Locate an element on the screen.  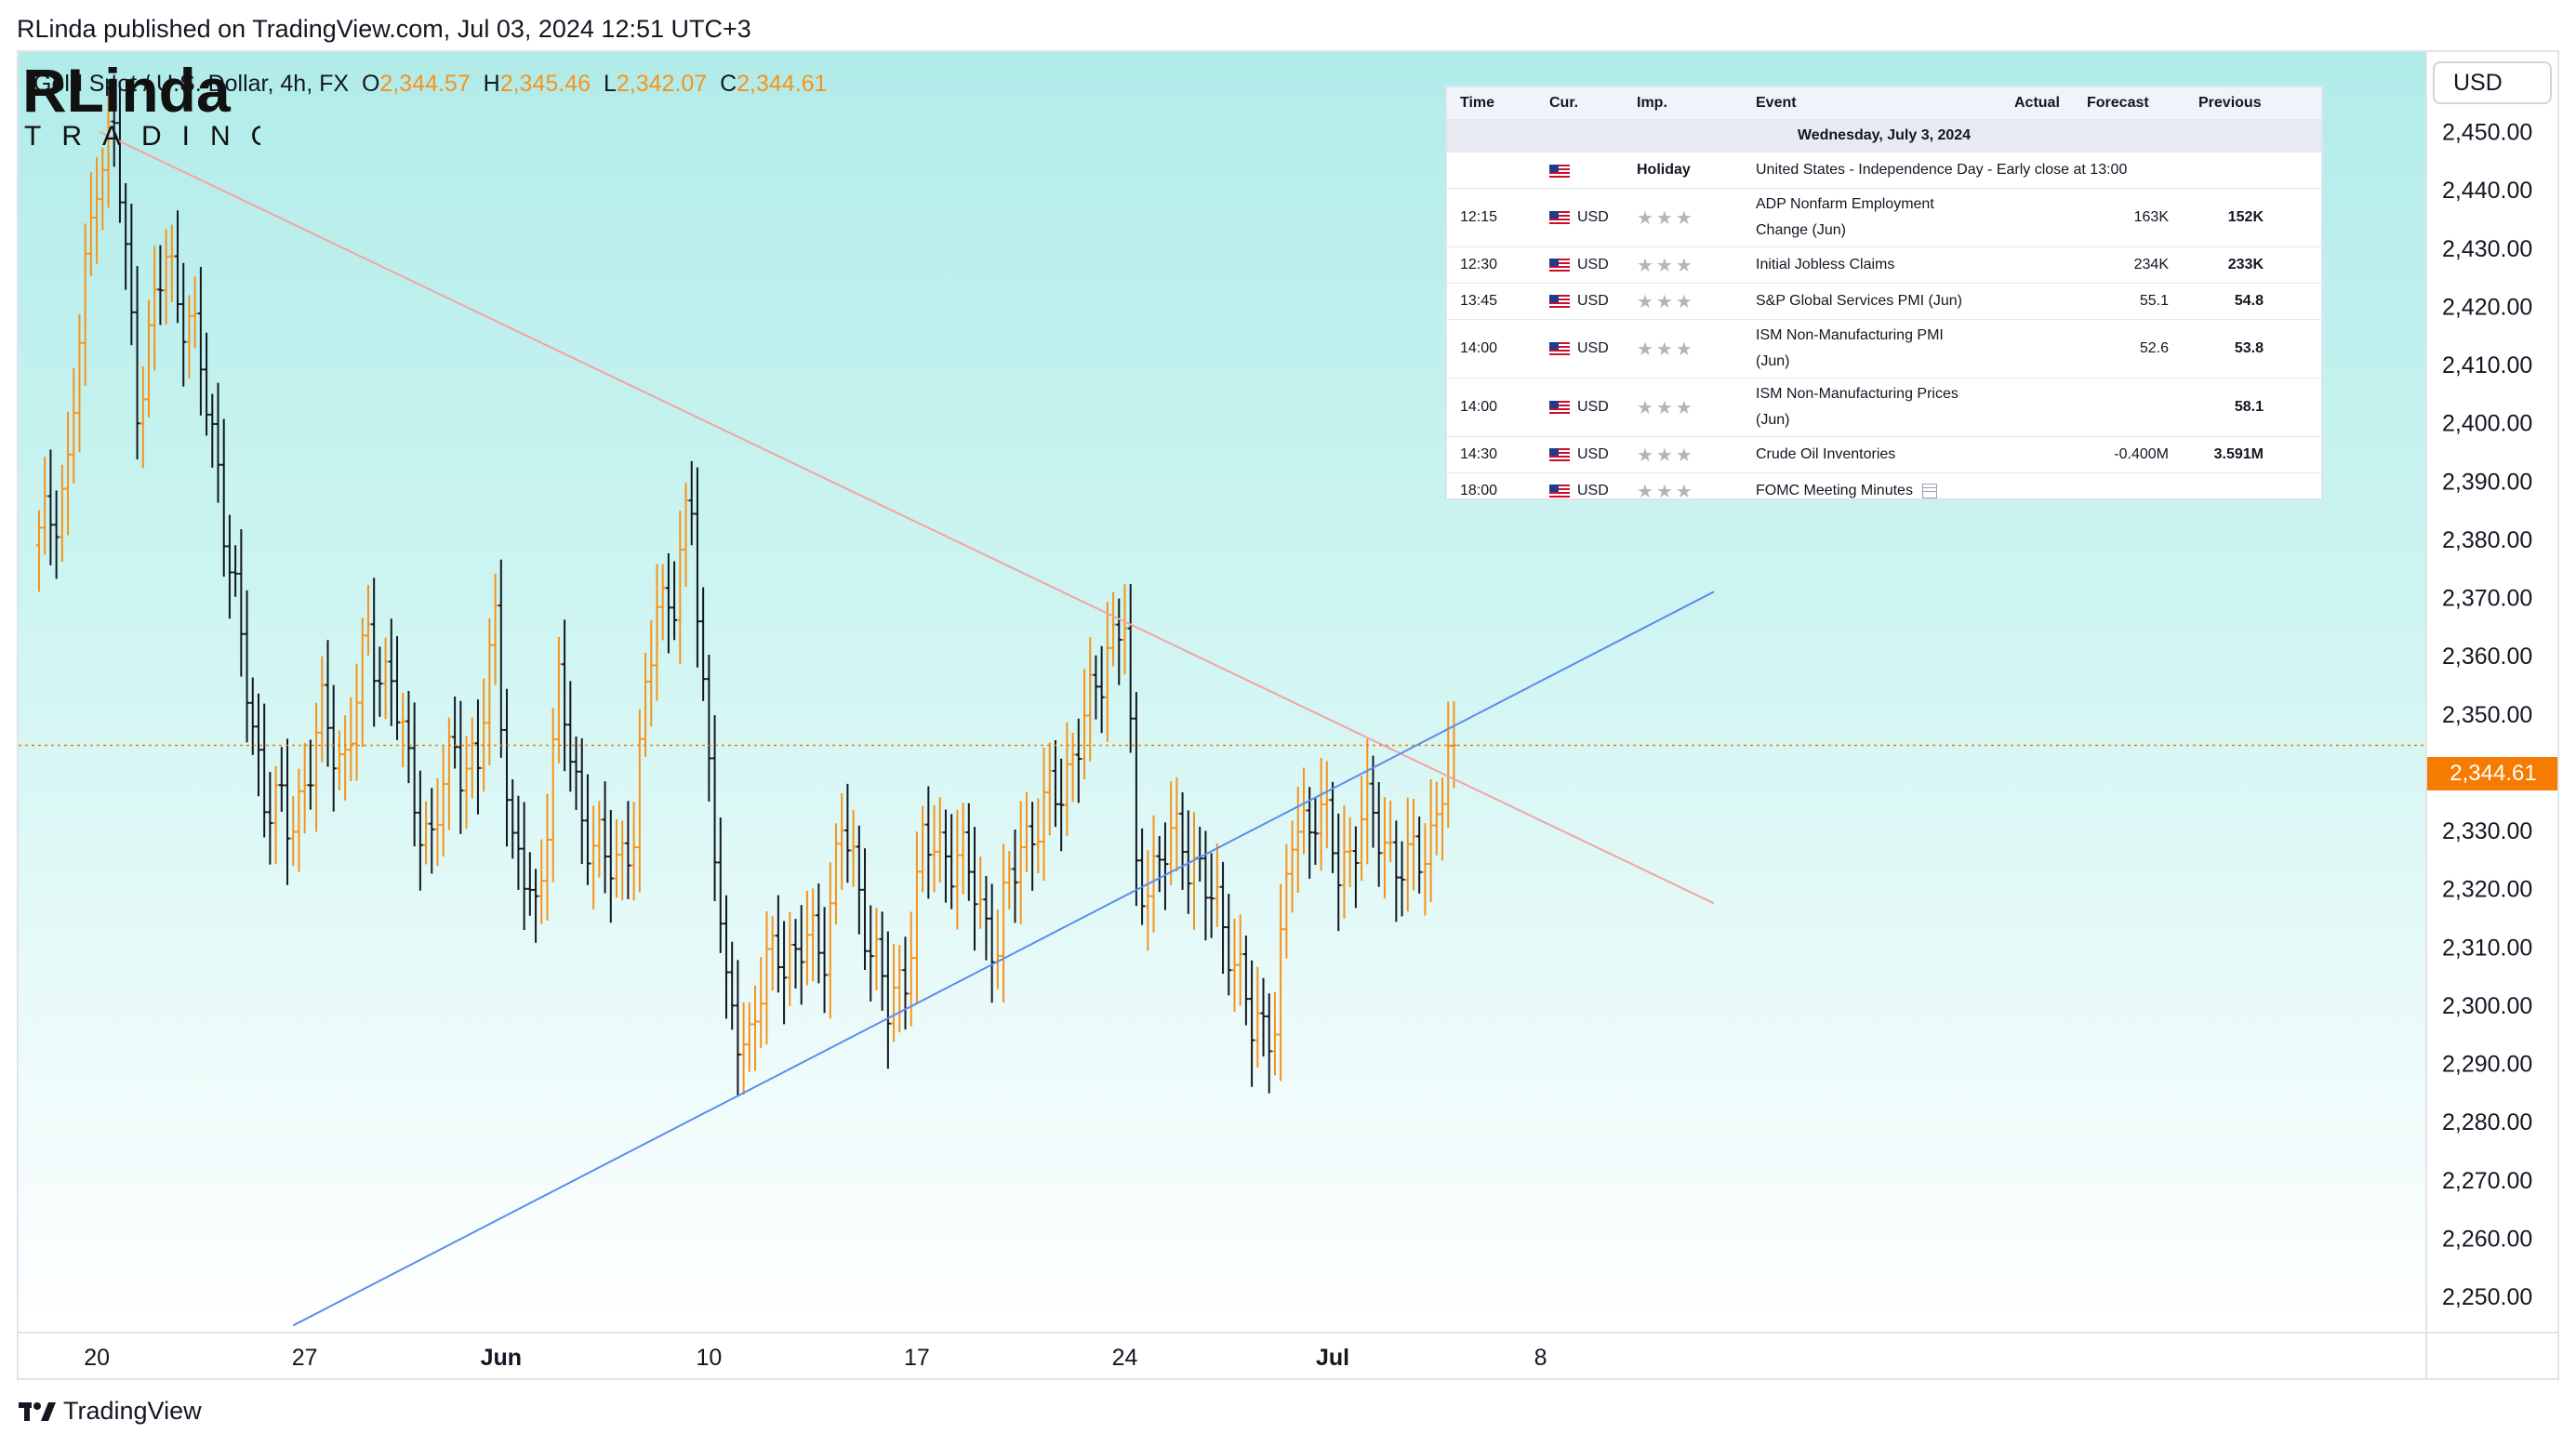
header-actual: Actual is located at coordinates (2037, 103).